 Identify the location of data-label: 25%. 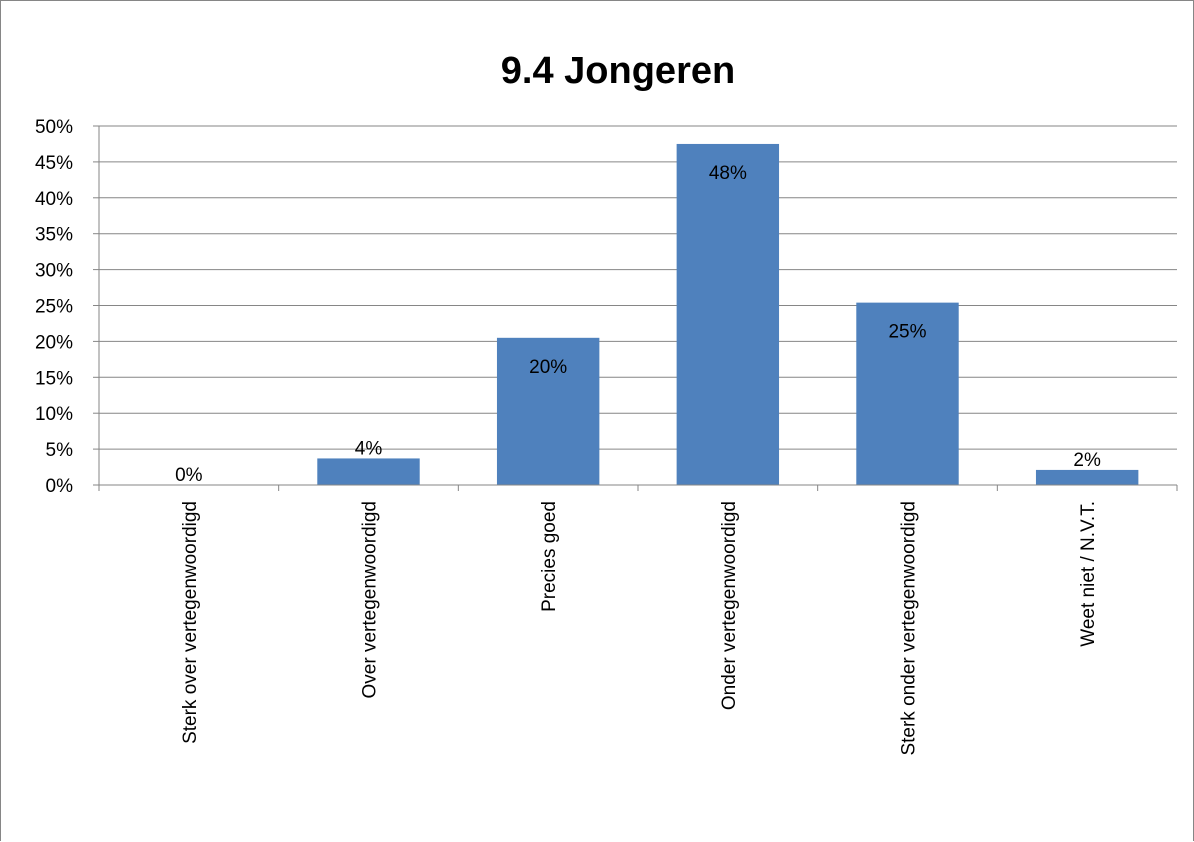
(907, 332).